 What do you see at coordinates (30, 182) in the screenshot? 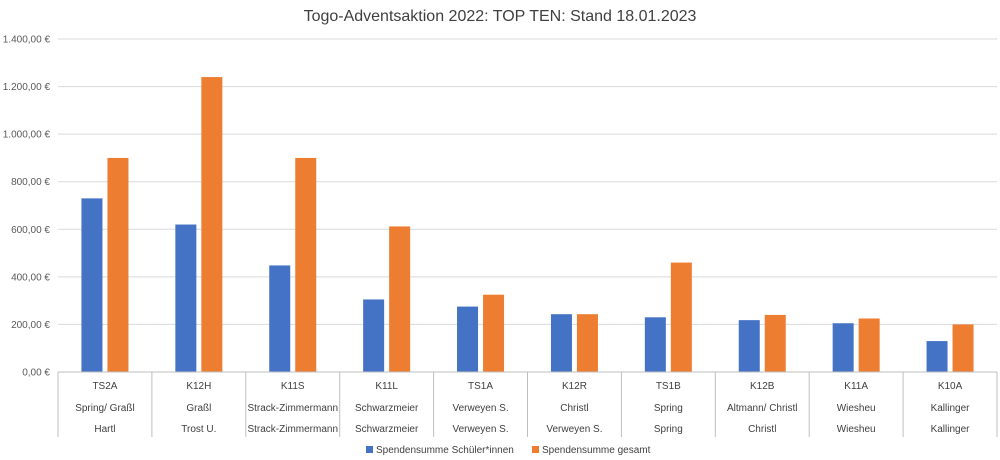
I see `y-tick-label: 800,00 €` at bounding box center [30, 182].